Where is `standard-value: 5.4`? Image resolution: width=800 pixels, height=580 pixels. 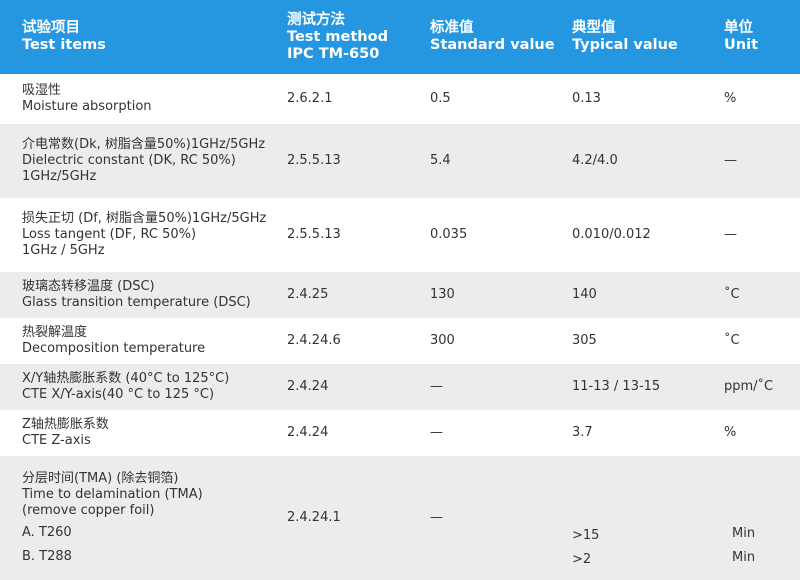 standard-value: 5.4 is located at coordinates (440, 160).